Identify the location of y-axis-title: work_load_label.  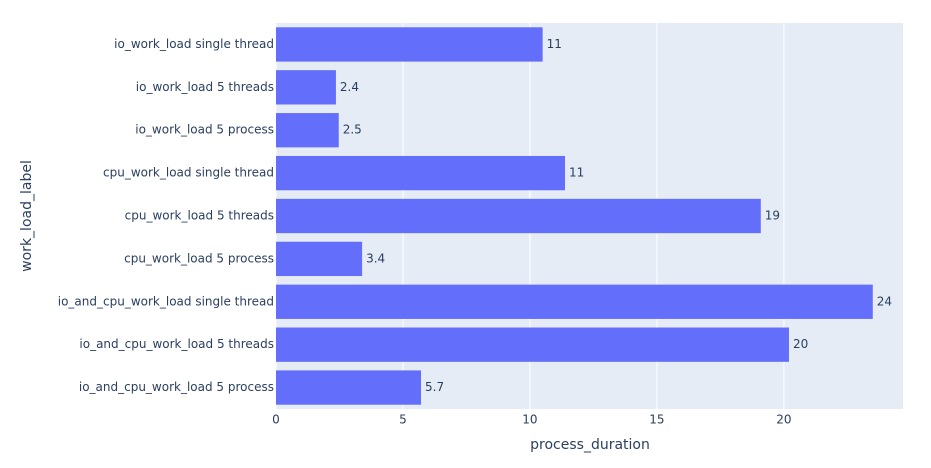
(27, 216).